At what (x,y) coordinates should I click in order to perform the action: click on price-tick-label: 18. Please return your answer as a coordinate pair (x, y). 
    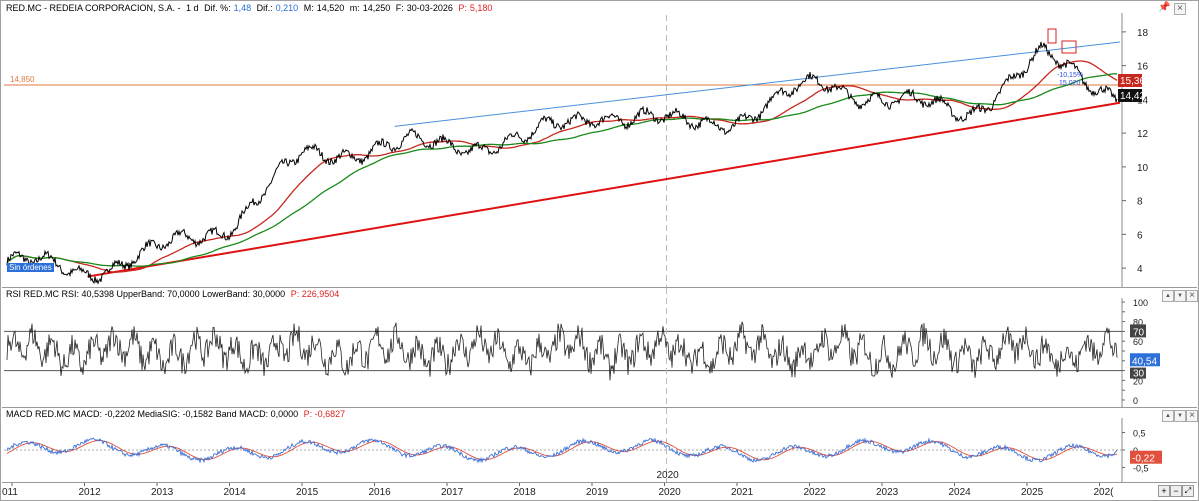
    Looking at the image, I should click on (1143, 33).